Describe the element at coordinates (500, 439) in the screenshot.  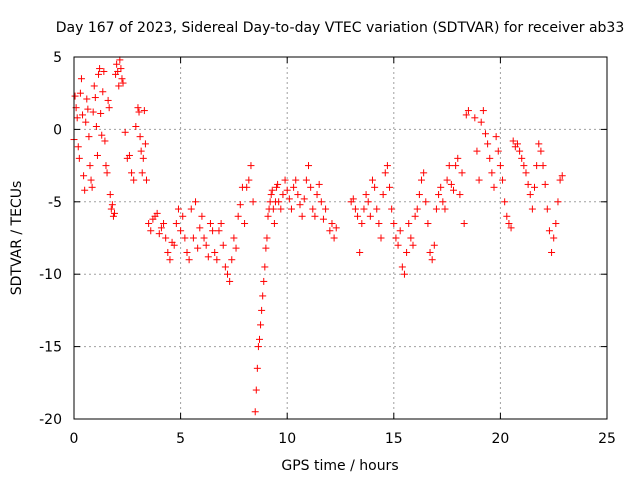
I see `x-tick-label: 20` at that location.